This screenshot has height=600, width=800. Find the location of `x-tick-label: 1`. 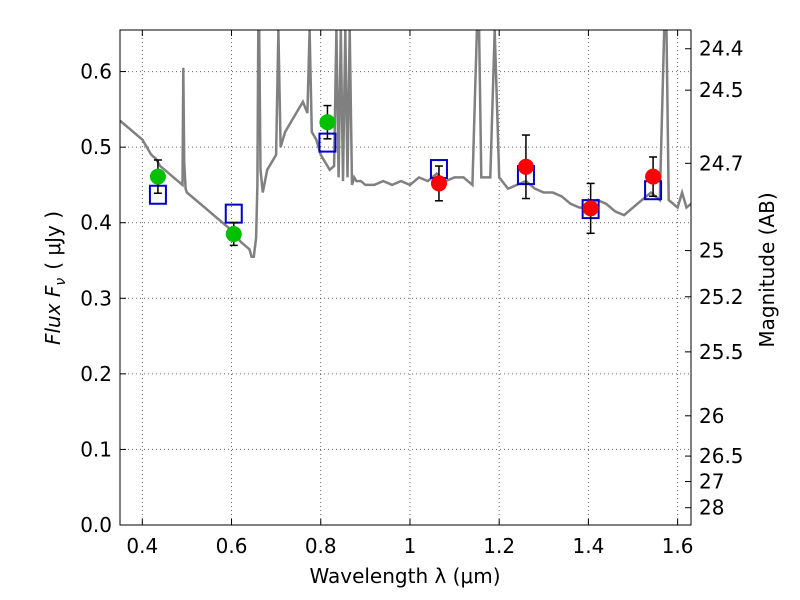

x-tick-label: 1 is located at coordinates (410, 546).